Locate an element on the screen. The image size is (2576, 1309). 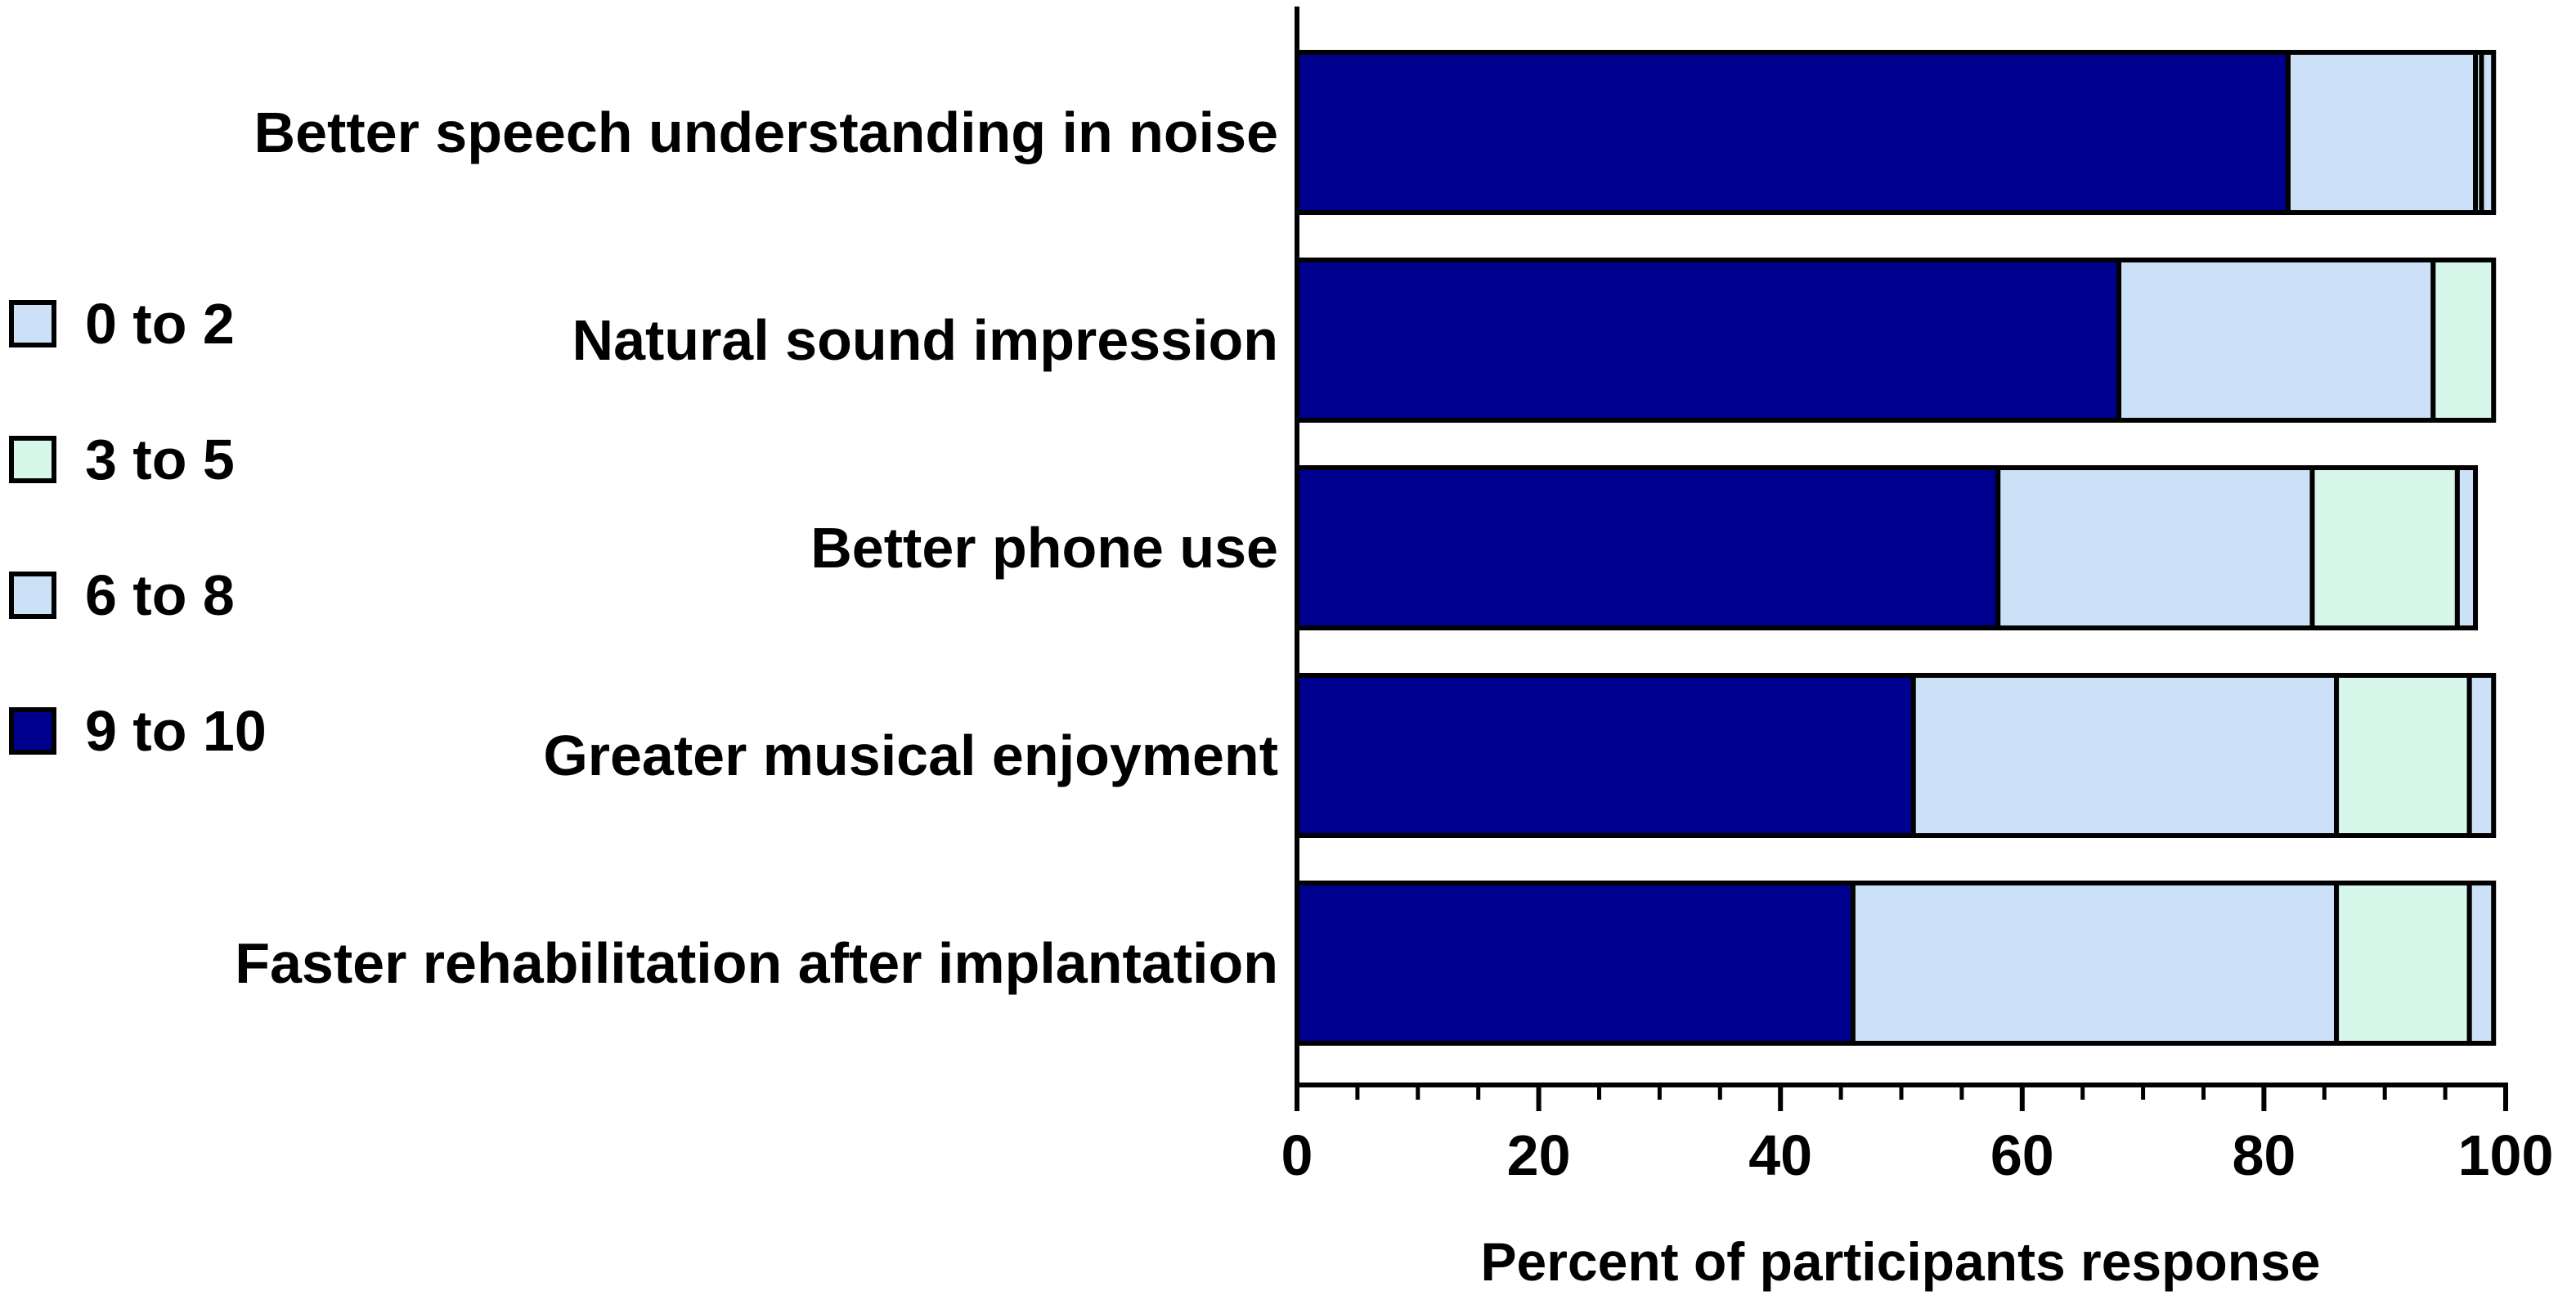
category-label: Faster rehabilitation after implantation is located at coordinates (757, 963).